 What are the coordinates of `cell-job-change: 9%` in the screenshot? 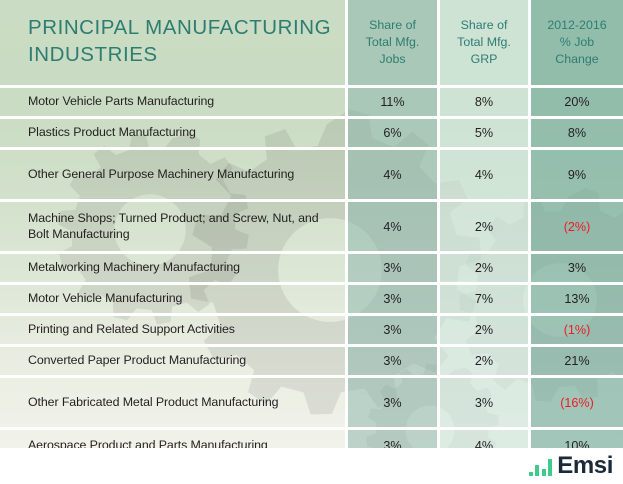 It's located at (575, 176).